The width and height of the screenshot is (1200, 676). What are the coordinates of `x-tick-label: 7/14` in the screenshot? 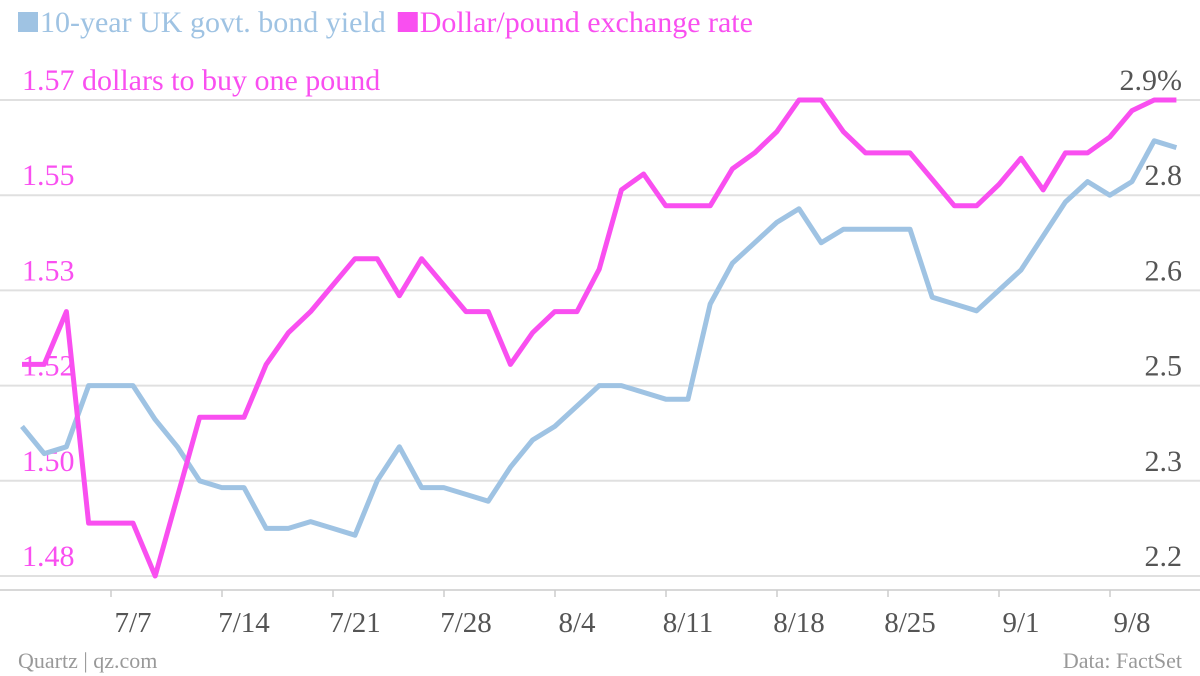 It's located at (244, 623).